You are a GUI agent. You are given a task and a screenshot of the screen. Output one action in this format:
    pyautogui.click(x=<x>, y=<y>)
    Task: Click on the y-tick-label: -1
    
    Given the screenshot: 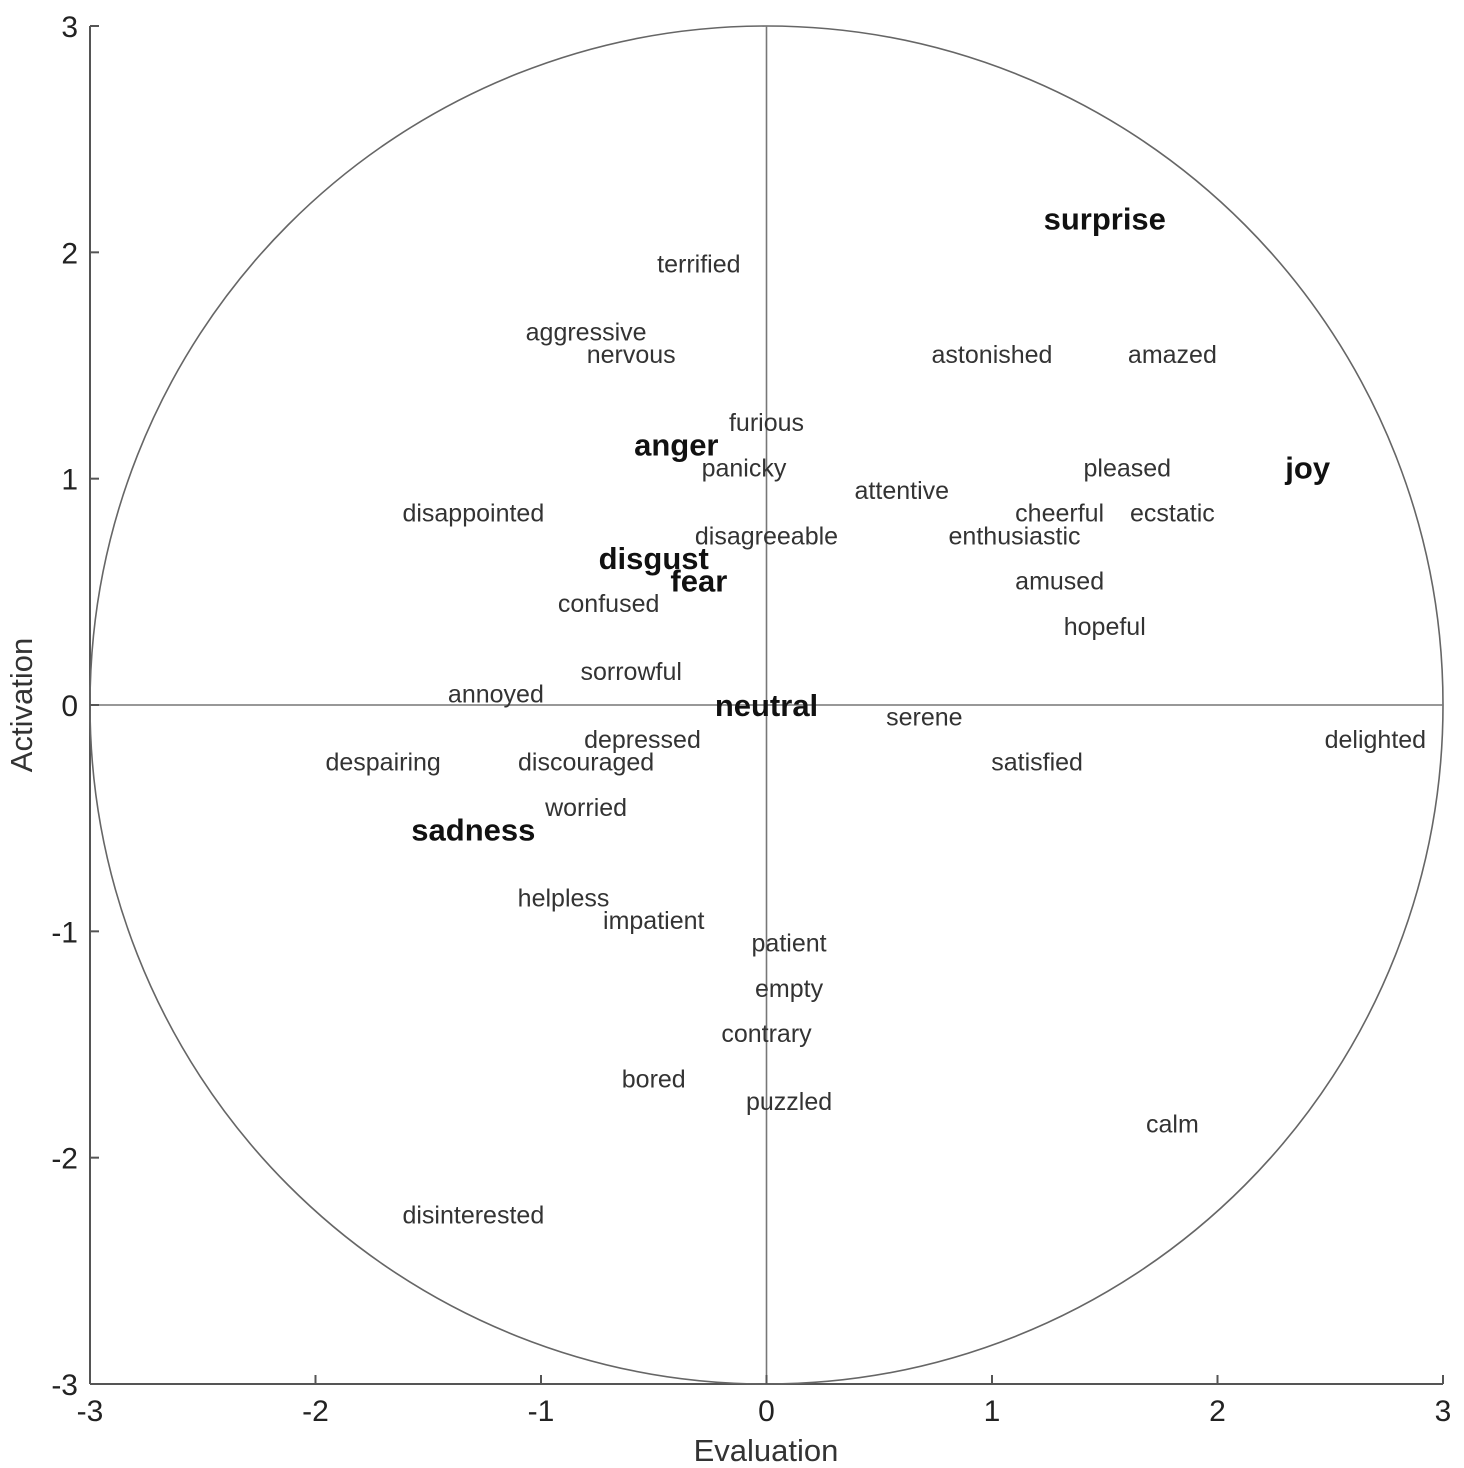 What is the action you would take?
    pyautogui.click(x=64, y=932)
    